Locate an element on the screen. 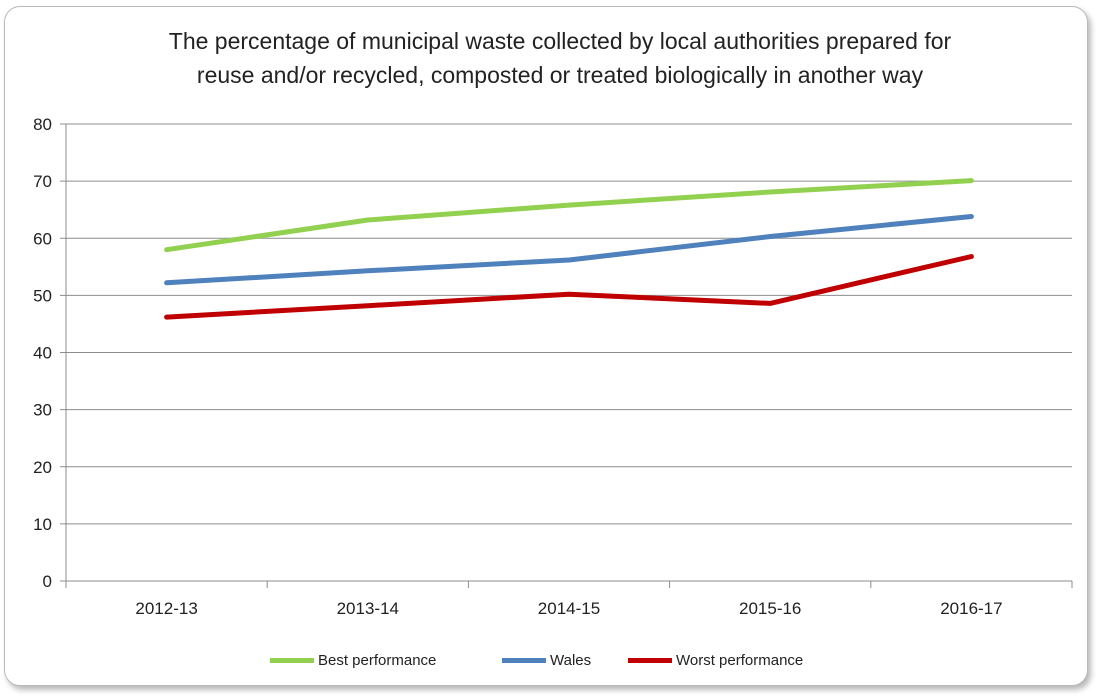  legend-item-best-performance: Best performance is located at coordinates (353, 660).